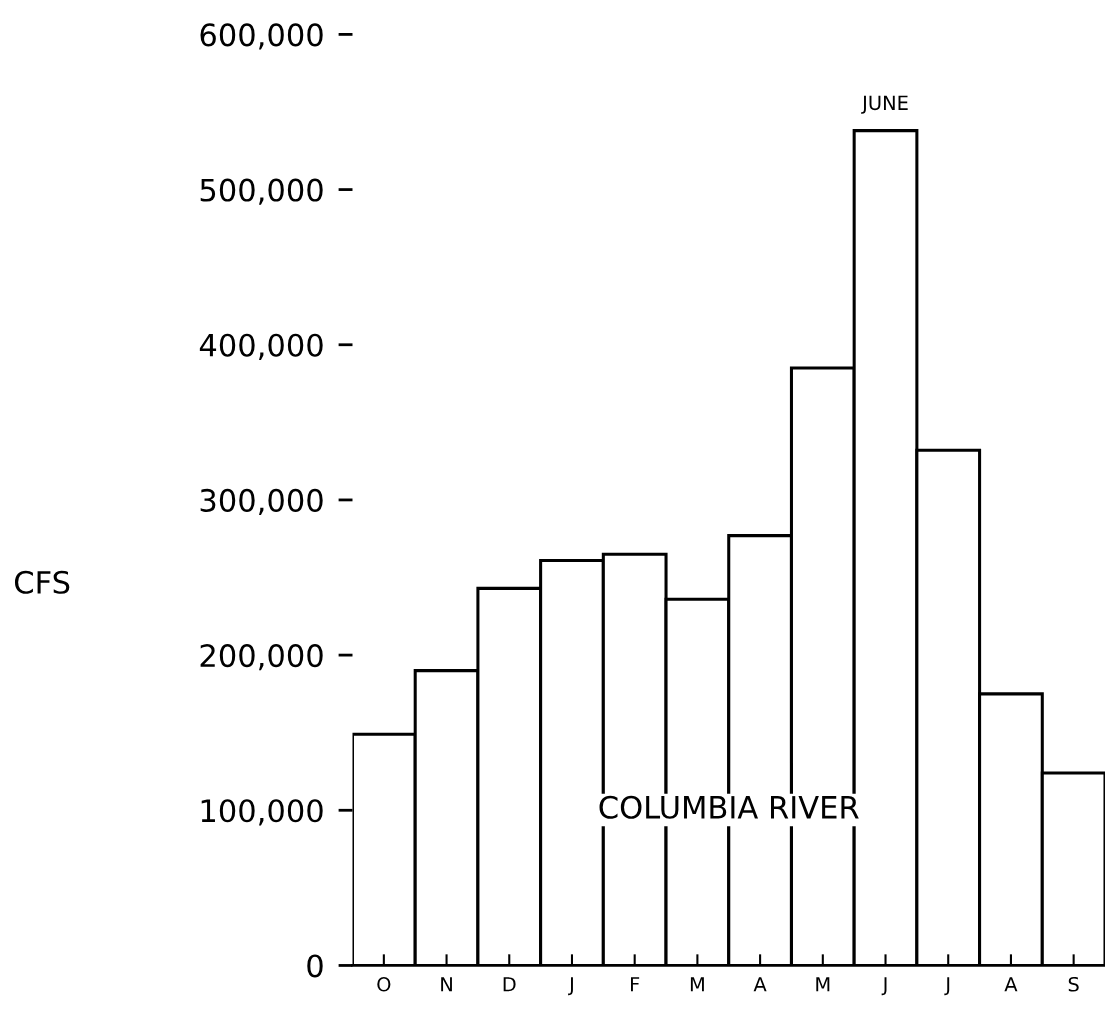  What do you see at coordinates (384, 984) in the screenshot?
I see `x-tick-label: O` at bounding box center [384, 984].